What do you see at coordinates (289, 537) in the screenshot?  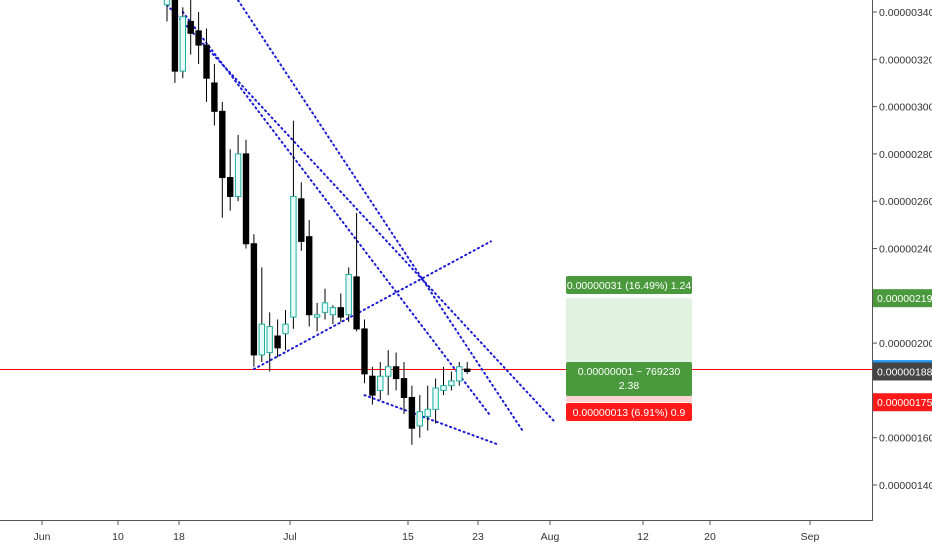 I see `time-tick-label: Jul` at bounding box center [289, 537].